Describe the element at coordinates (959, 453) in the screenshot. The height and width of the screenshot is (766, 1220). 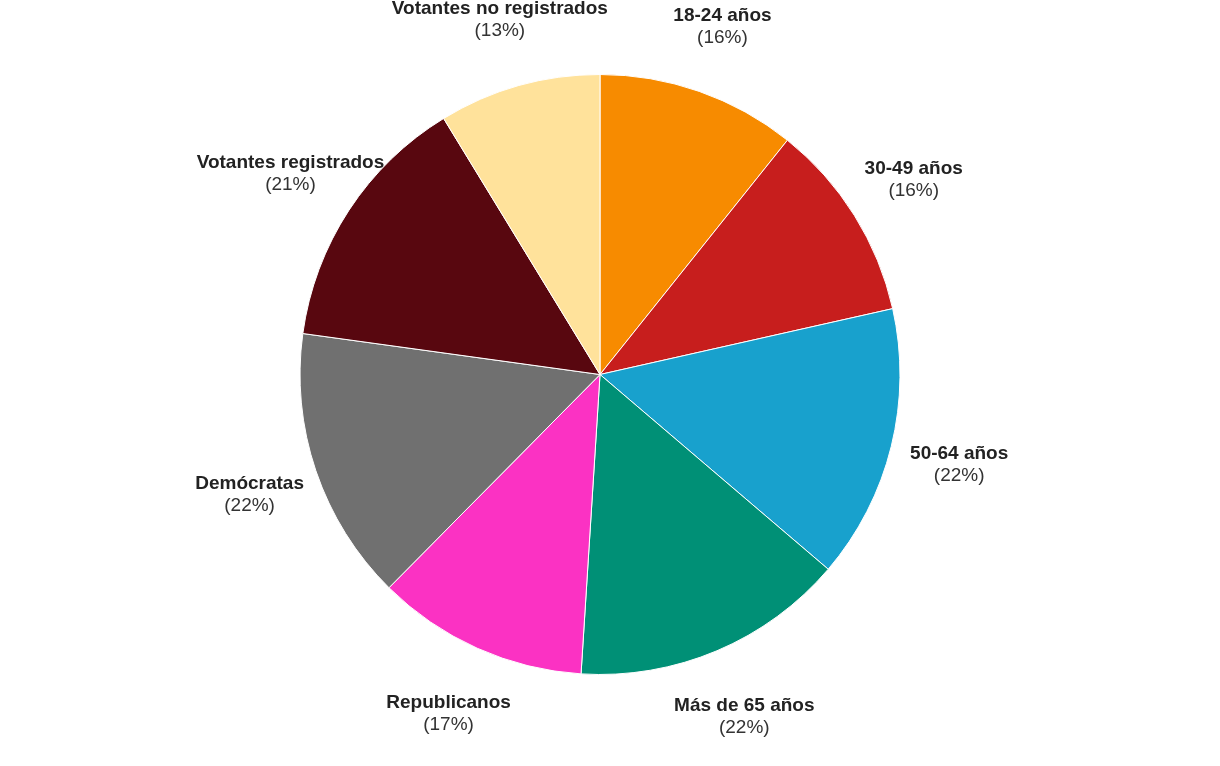
I see `slice-label: 50-64 años` at that location.